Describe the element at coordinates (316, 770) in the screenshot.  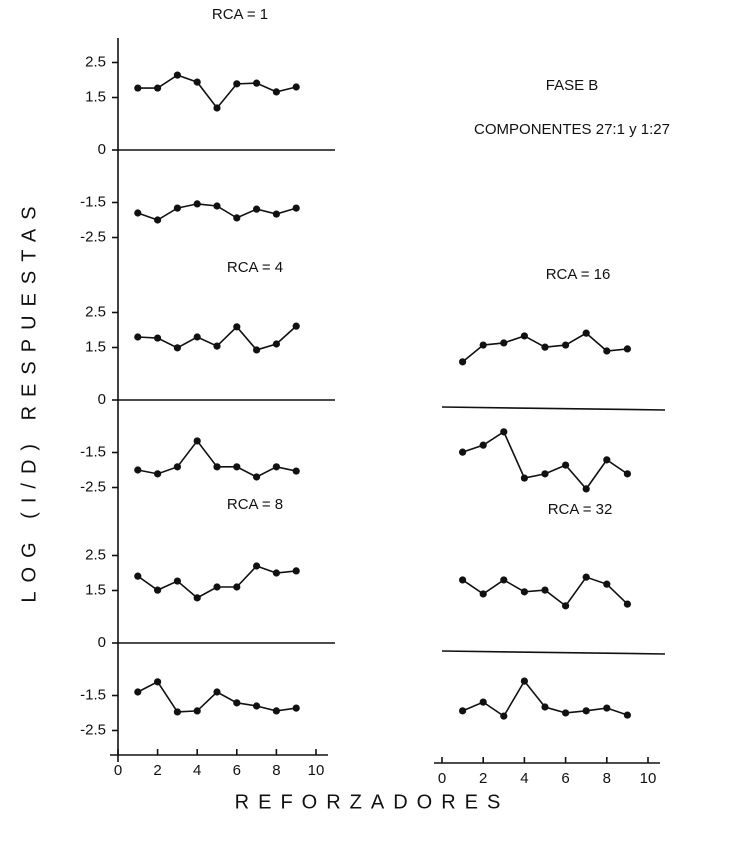
I see `x-tick-label: 10` at that location.